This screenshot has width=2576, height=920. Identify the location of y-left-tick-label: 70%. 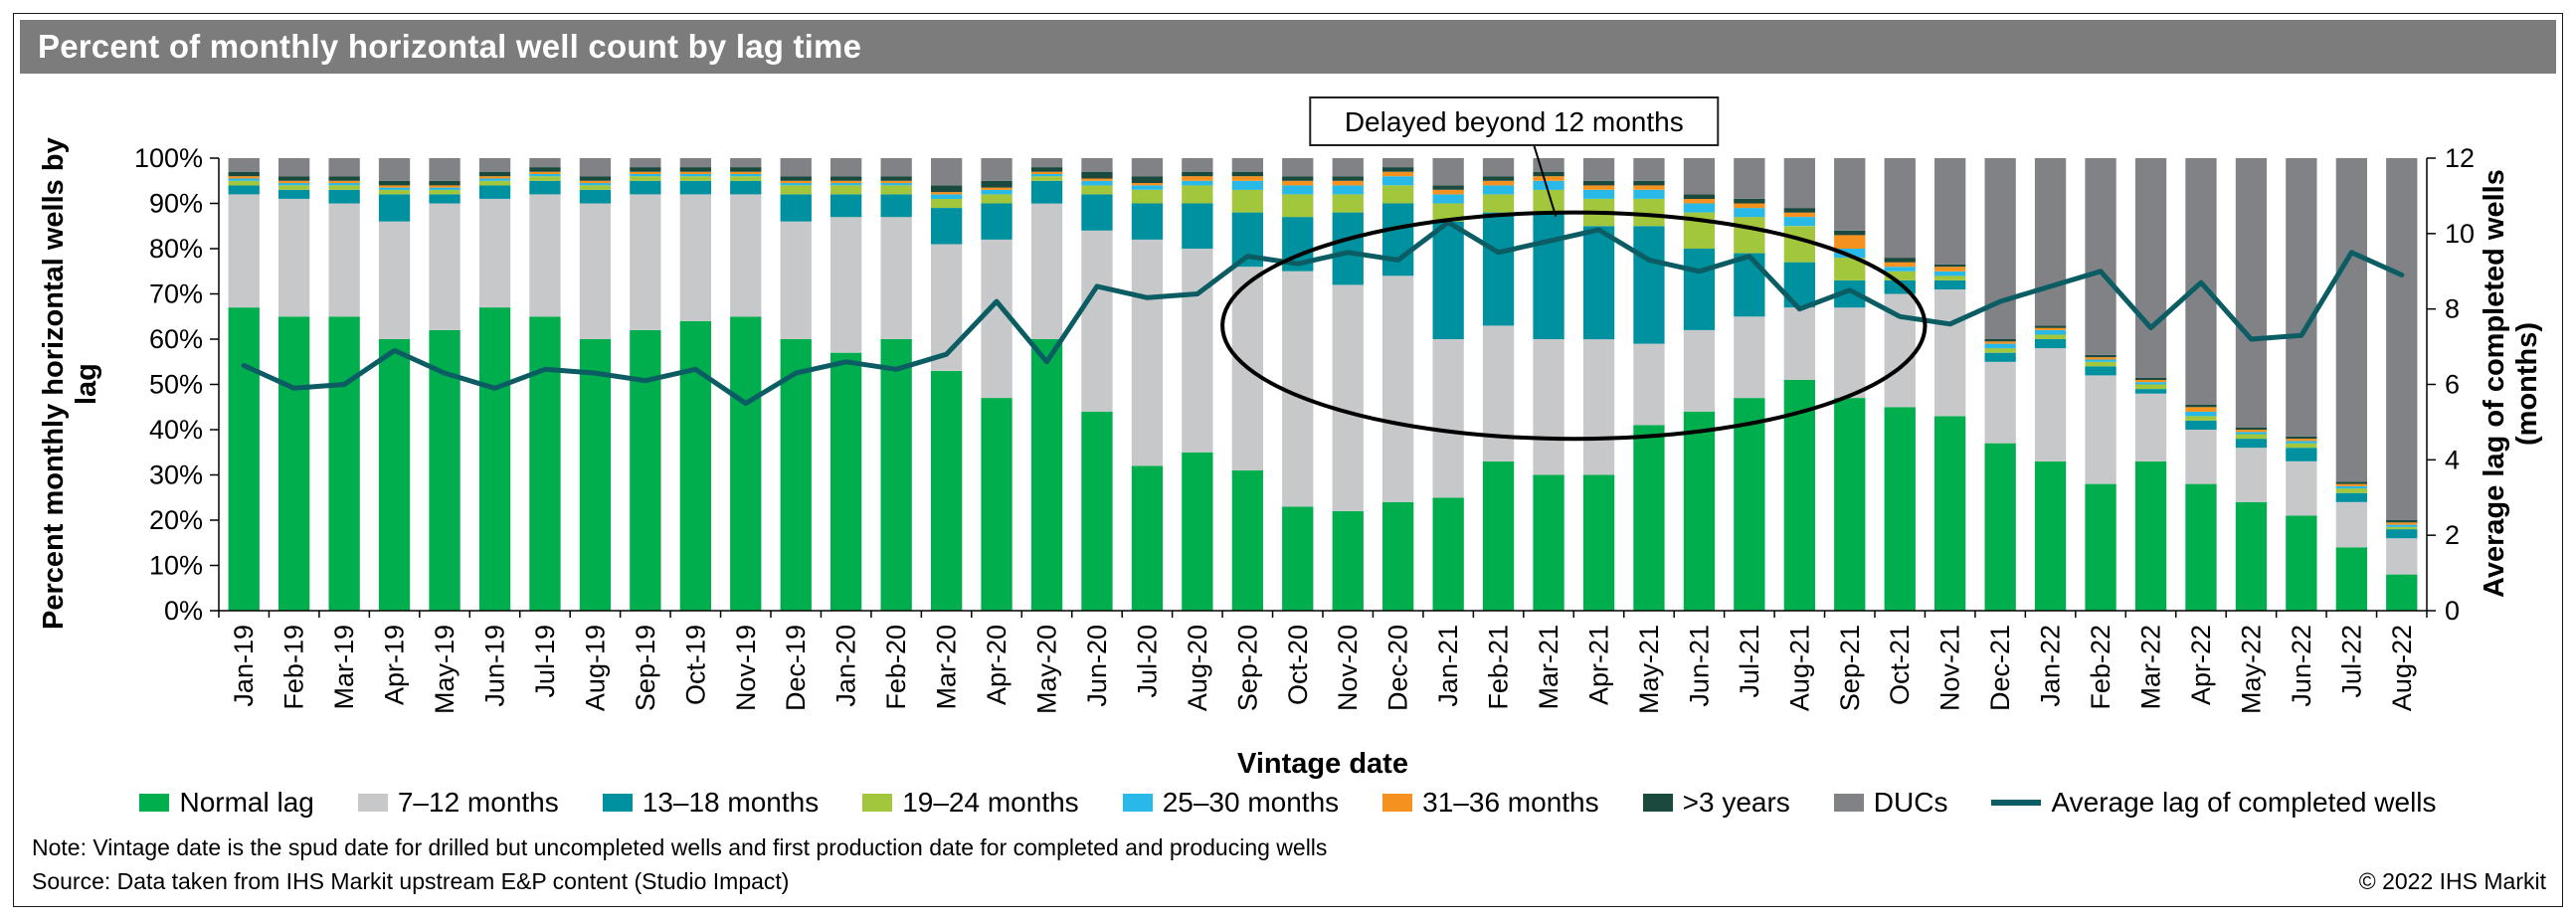
(176, 294).